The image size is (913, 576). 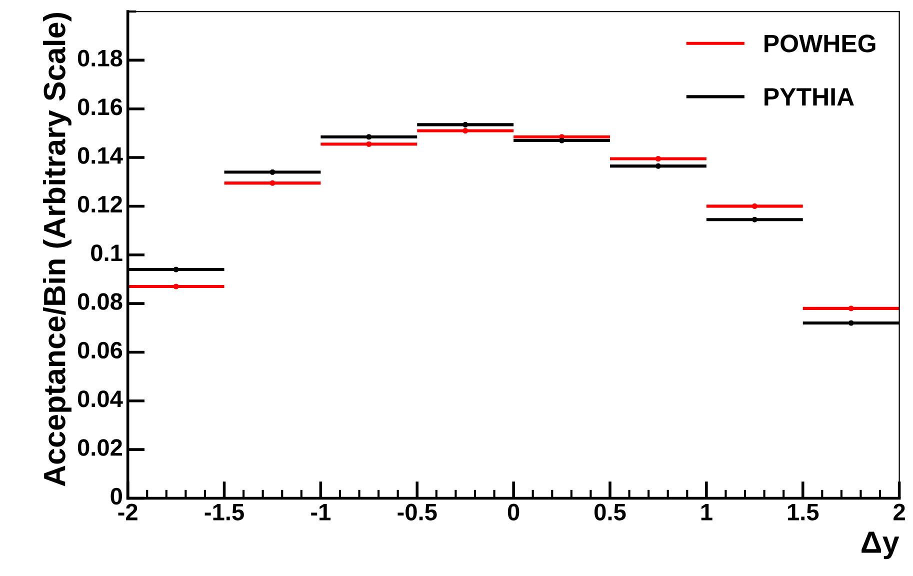 I want to click on y-tick-label: 0.14, so click(x=100, y=155).